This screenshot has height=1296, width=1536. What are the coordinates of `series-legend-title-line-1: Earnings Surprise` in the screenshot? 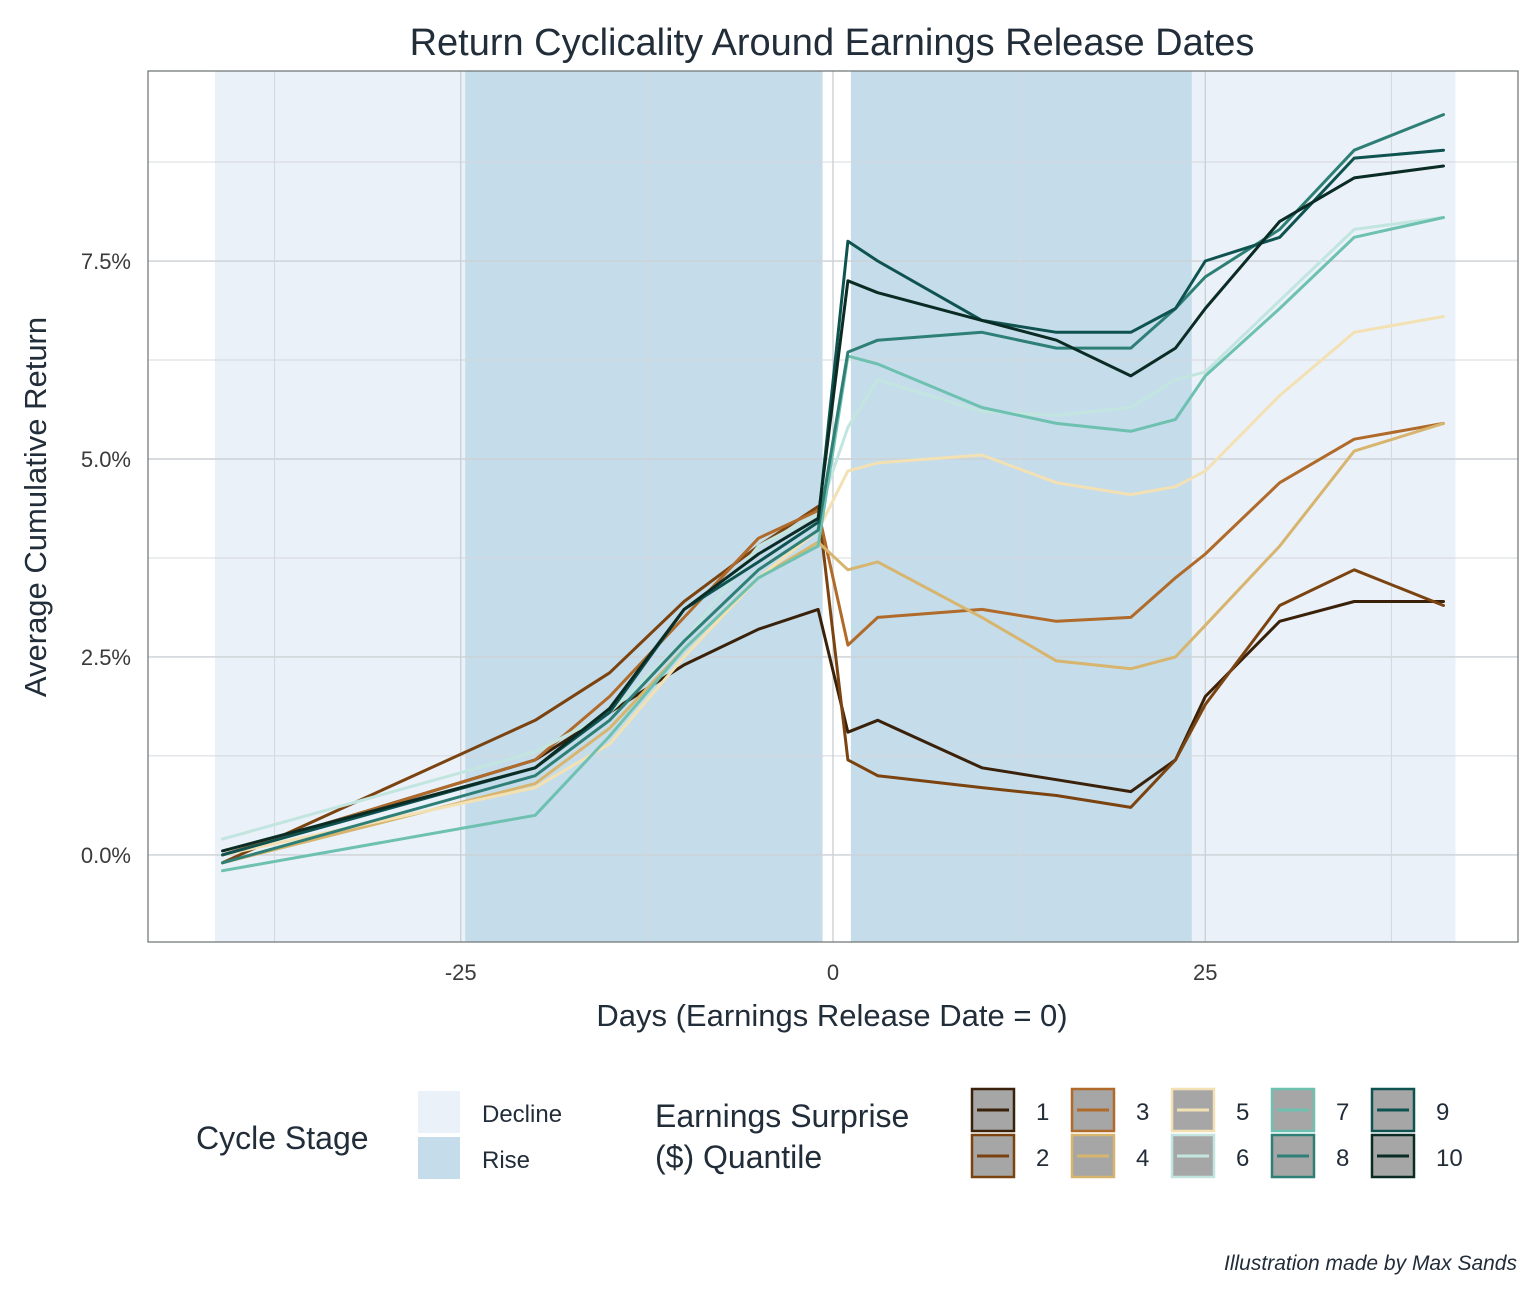 It's located at (782, 1116).